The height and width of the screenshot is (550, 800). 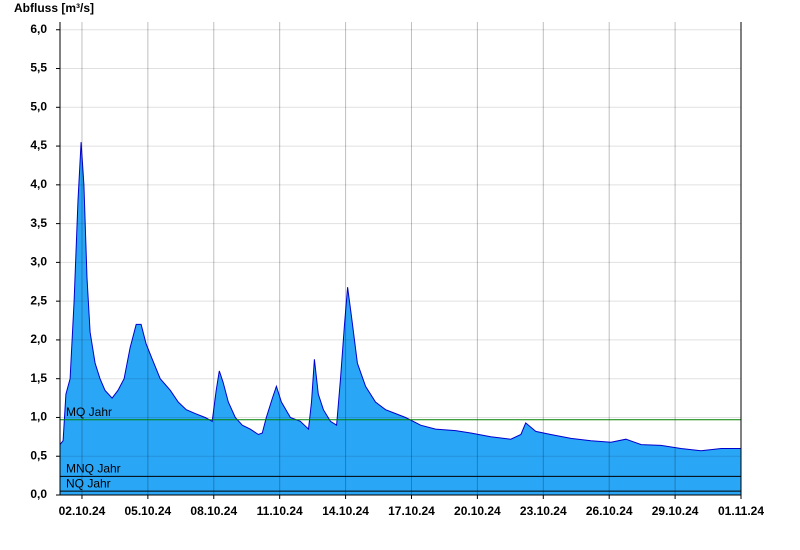 I want to click on x-tick-label: 26.10.24, so click(x=609, y=511).